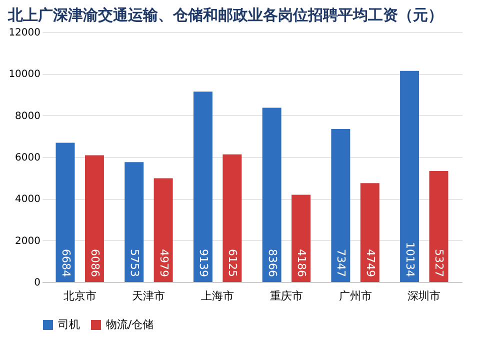  Describe the element at coordinates (27, 241) in the screenshot. I see `y-tick-label: 2000` at that location.